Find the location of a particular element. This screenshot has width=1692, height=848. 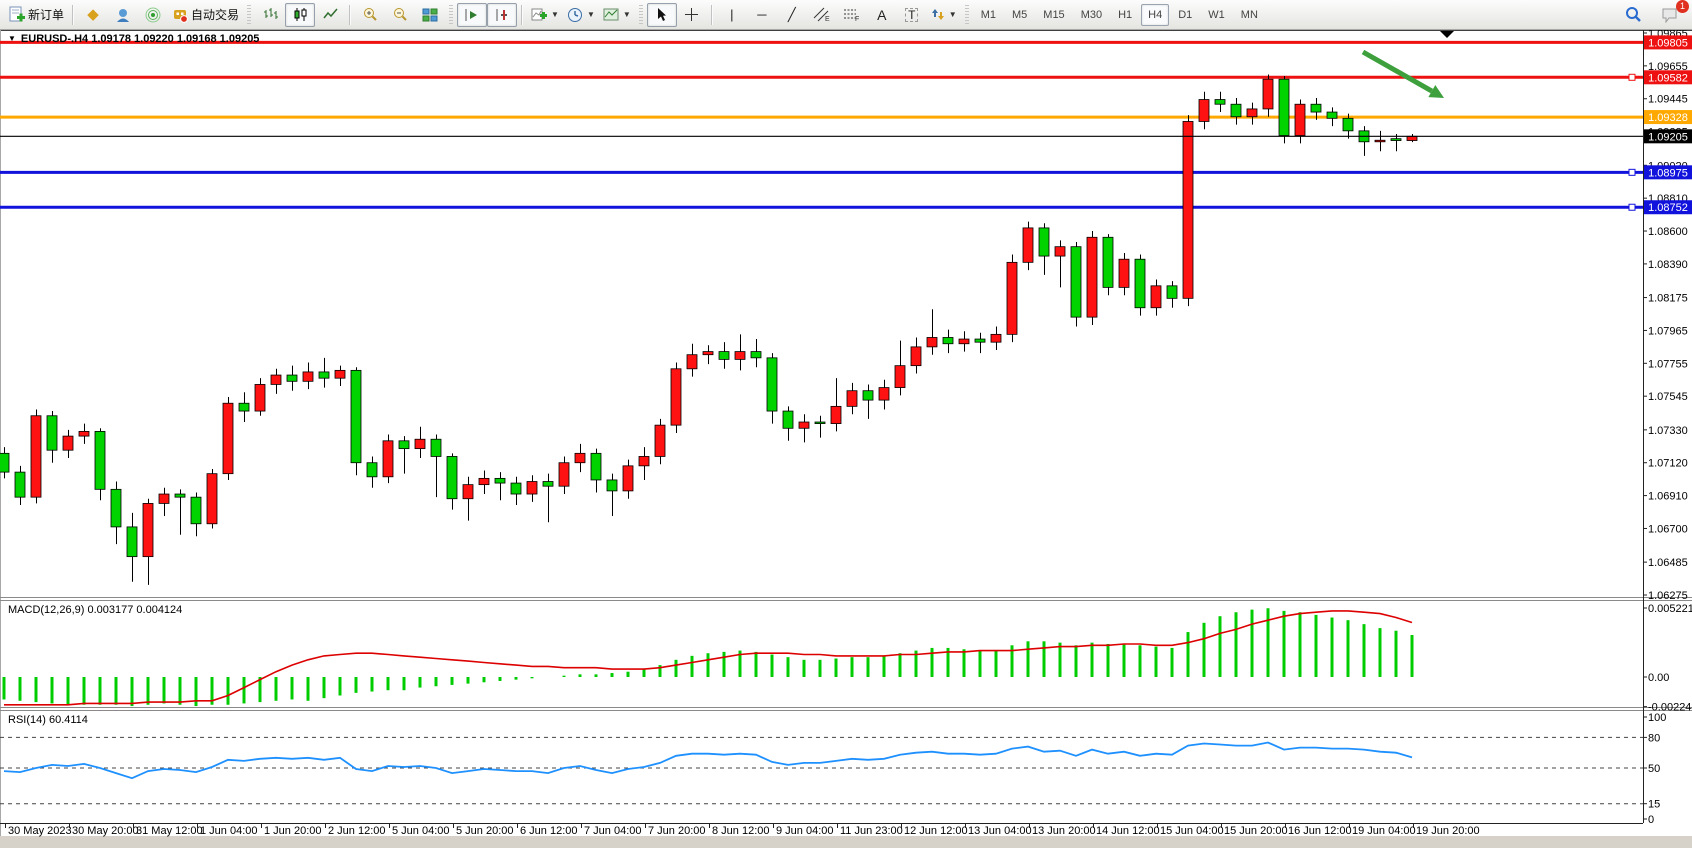

data-window-icon is located at coordinates (123, 15).